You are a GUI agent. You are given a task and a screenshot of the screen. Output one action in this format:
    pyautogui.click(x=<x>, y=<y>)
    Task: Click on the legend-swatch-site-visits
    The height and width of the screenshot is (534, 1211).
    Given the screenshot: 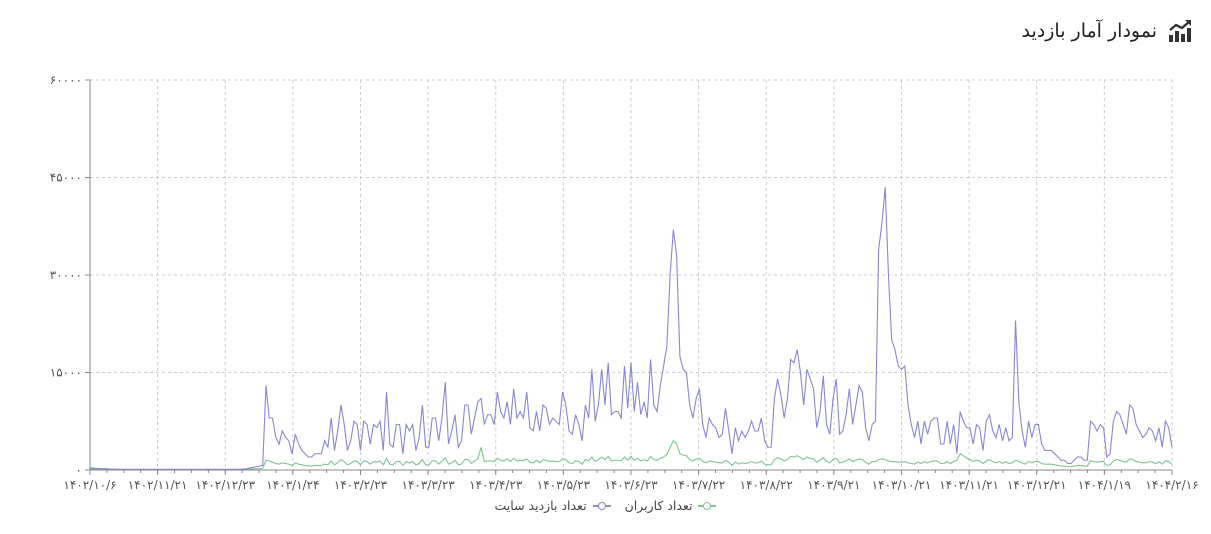 What is the action you would take?
    pyautogui.click(x=601, y=506)
    